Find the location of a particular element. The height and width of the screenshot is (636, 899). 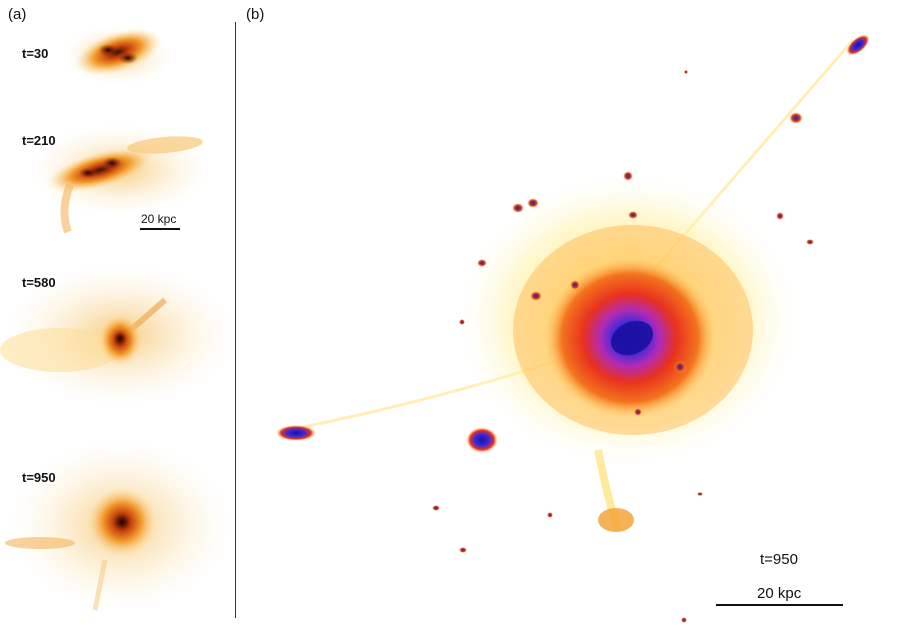

panel-a-label: (a) is located at coordinates (17, 14).